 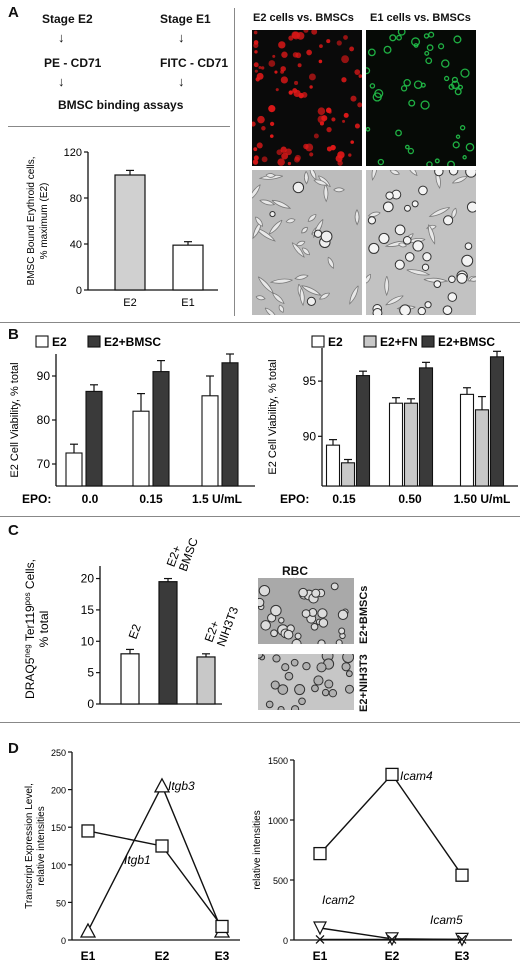 What do you see at coordinates (181, 81) in the screenshot?
I see `flow-arrow-4: ↓` at bounding box center [181, 81].